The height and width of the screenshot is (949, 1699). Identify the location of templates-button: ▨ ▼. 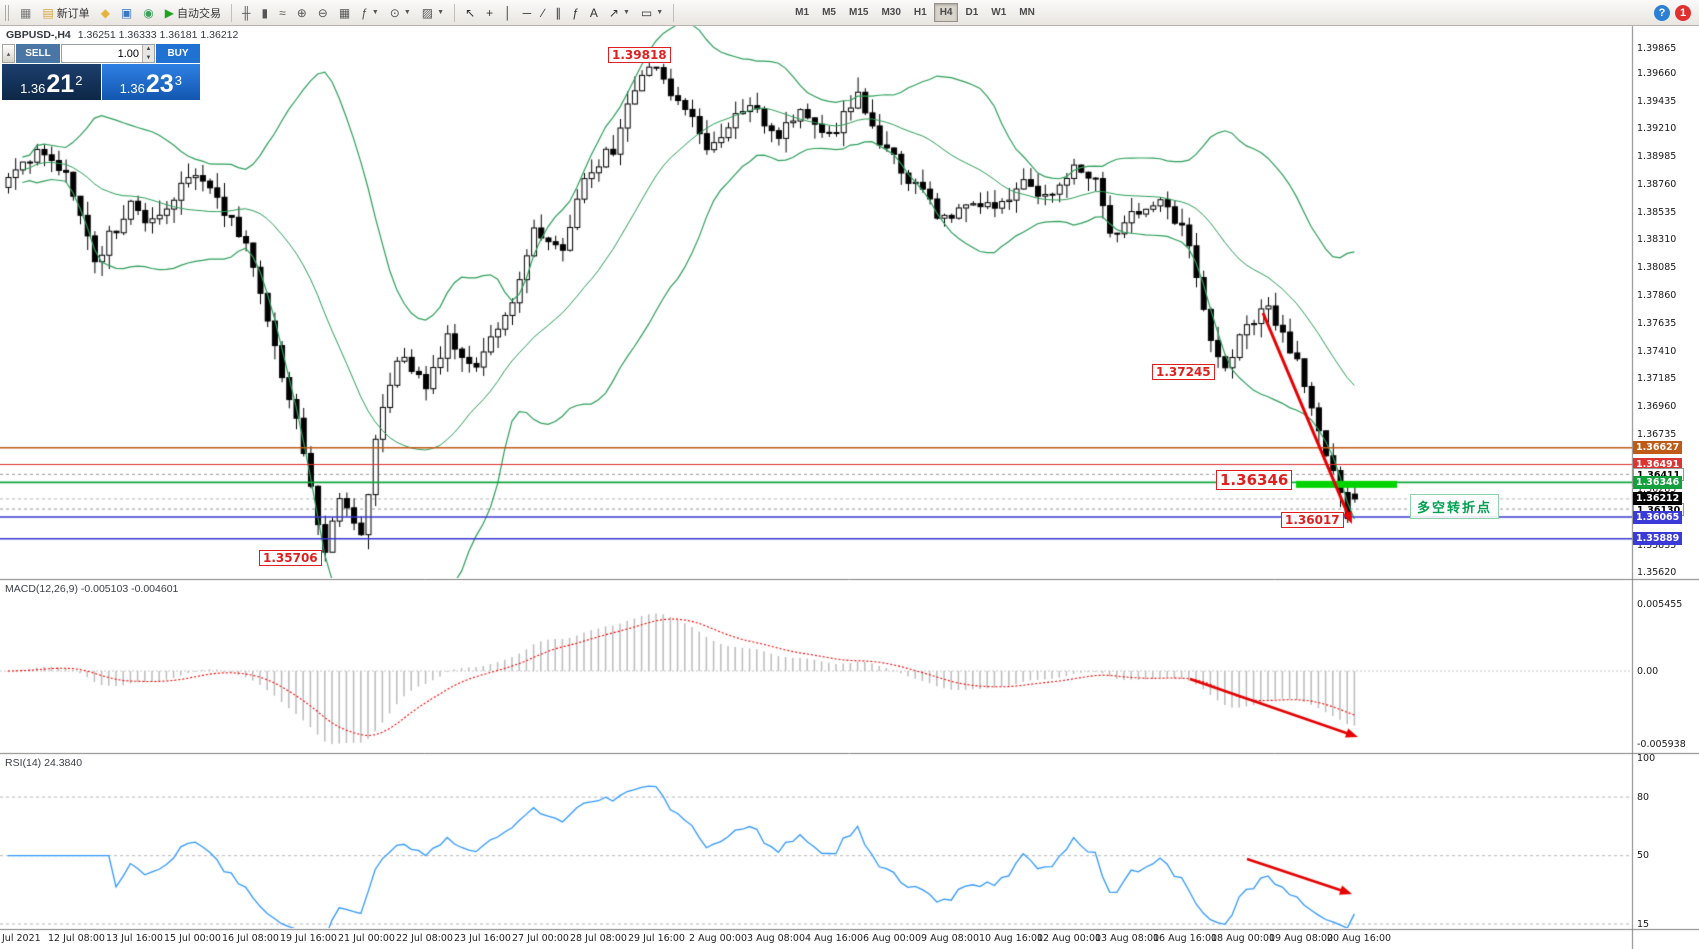
(433, 12).